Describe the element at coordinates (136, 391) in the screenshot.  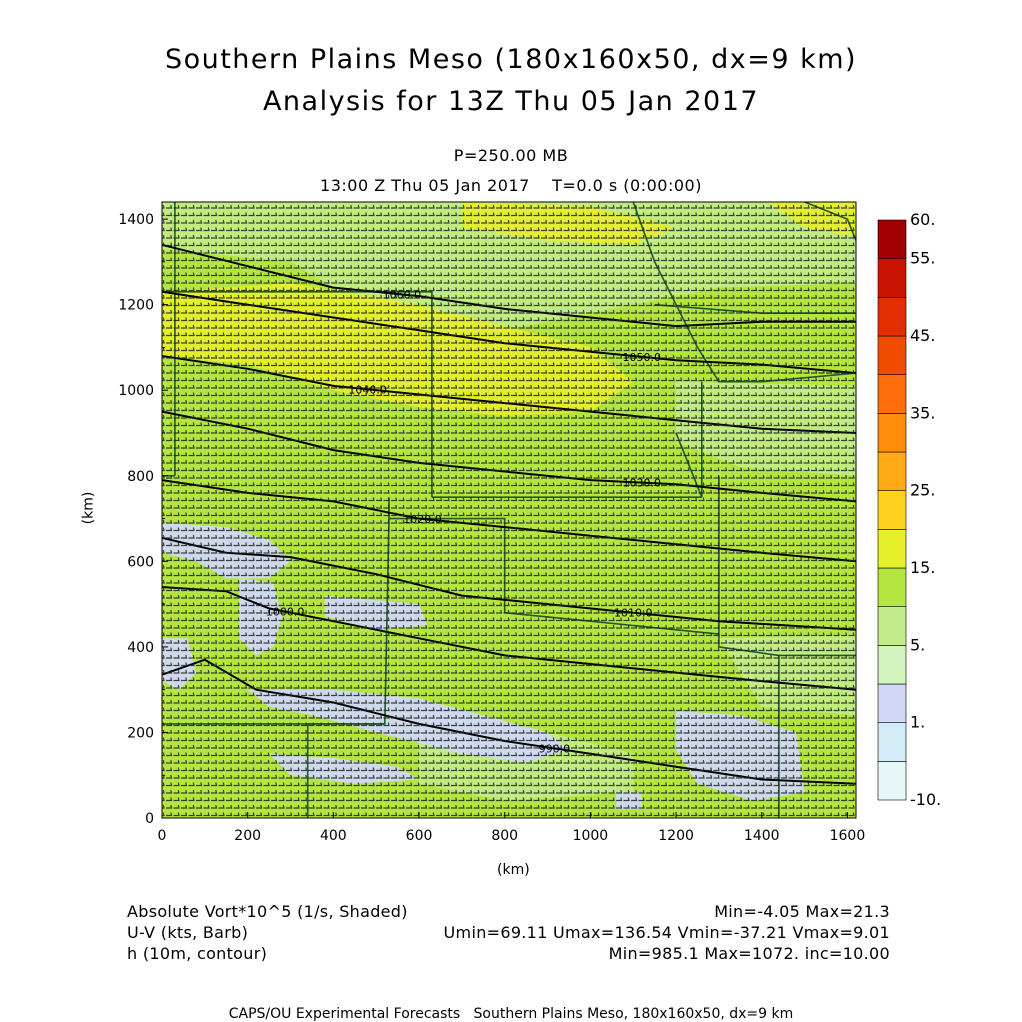
I see `y-tick-label: 1000` at that location.